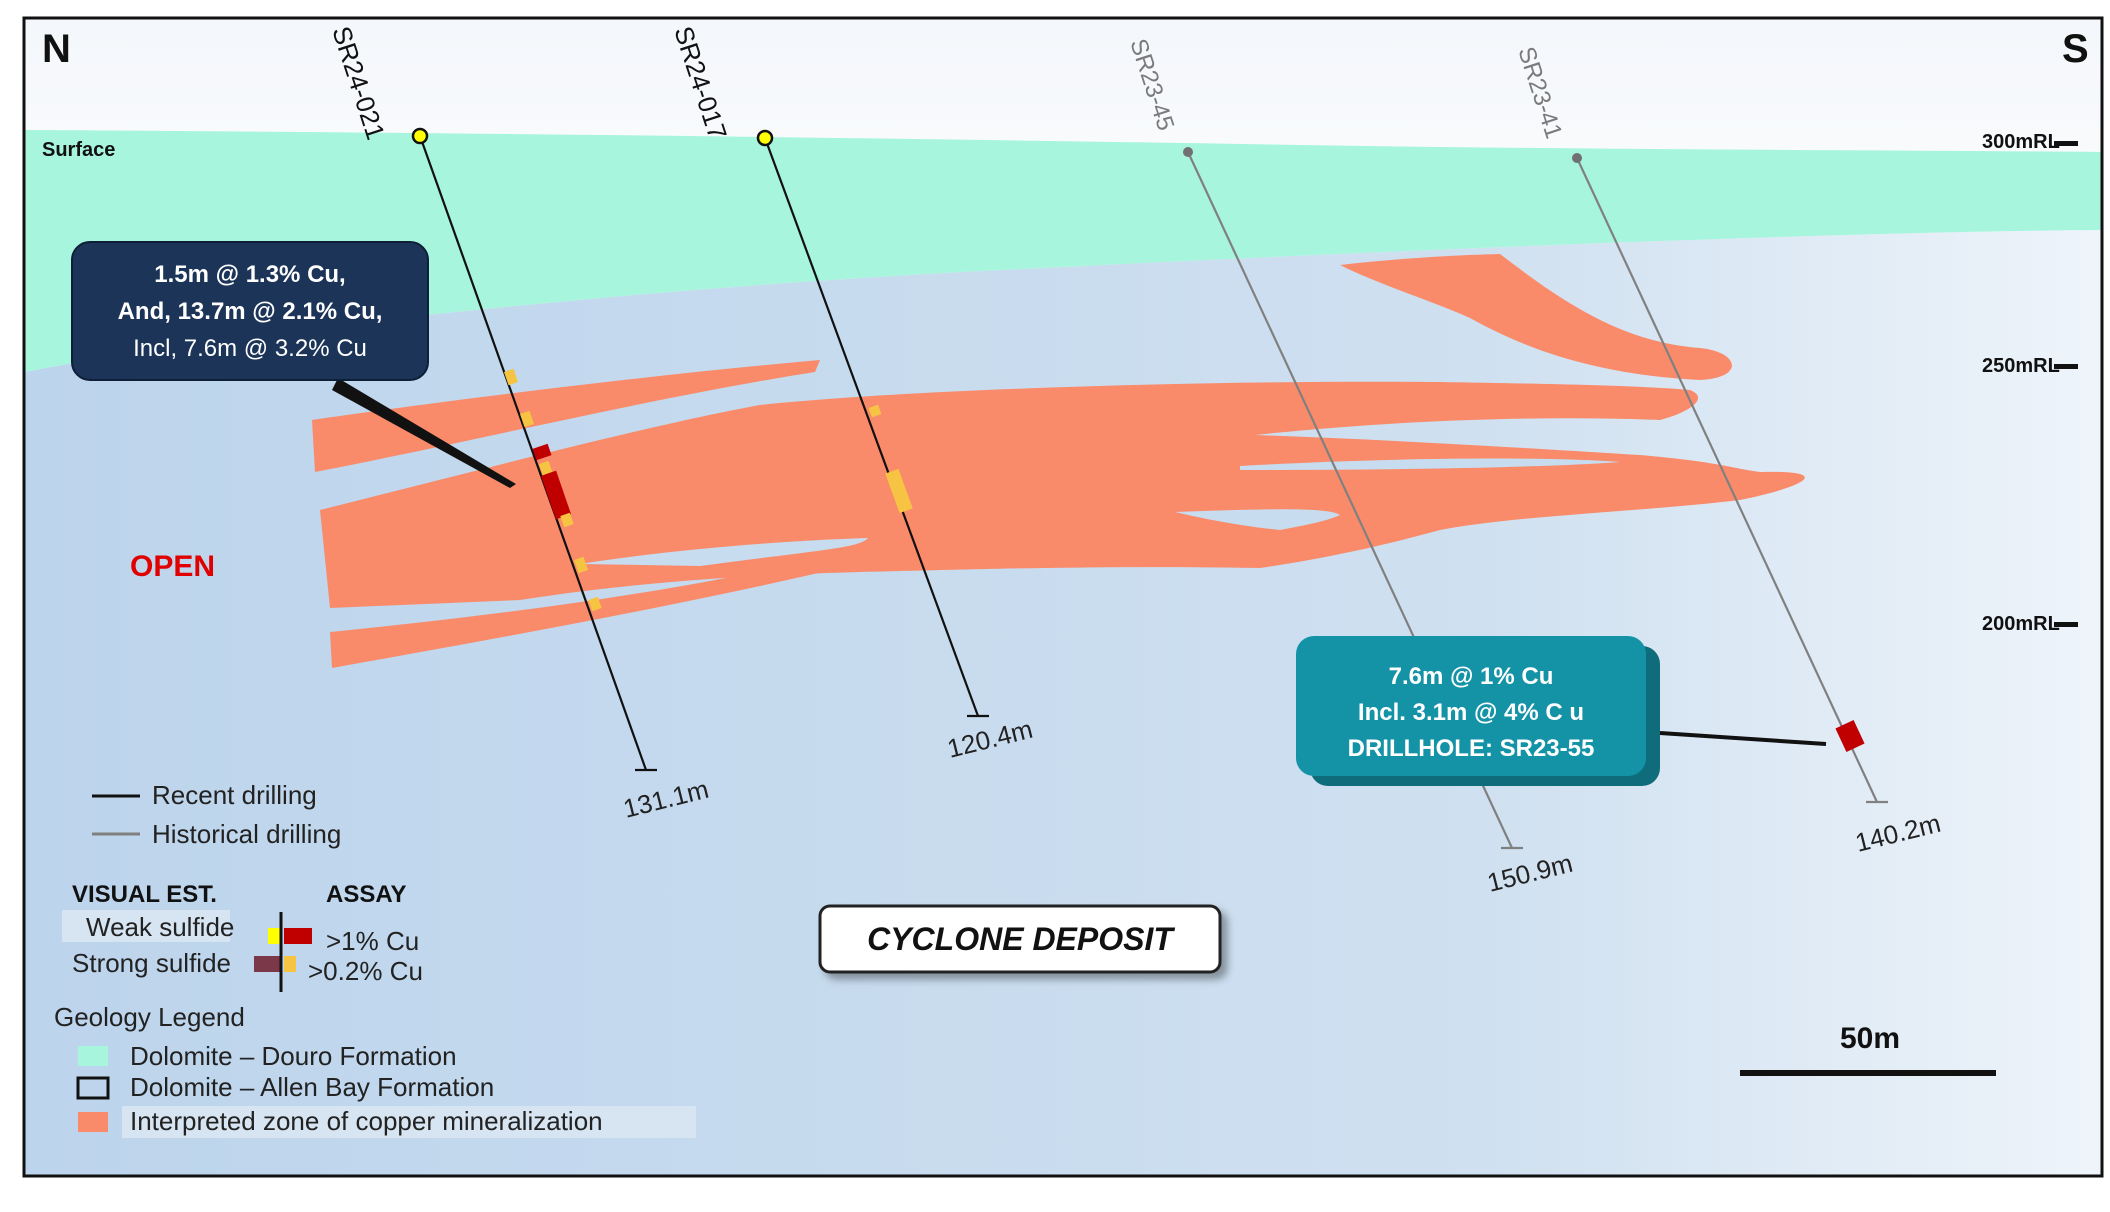  I want to click on open-label: OPEN, so click(172, 566).